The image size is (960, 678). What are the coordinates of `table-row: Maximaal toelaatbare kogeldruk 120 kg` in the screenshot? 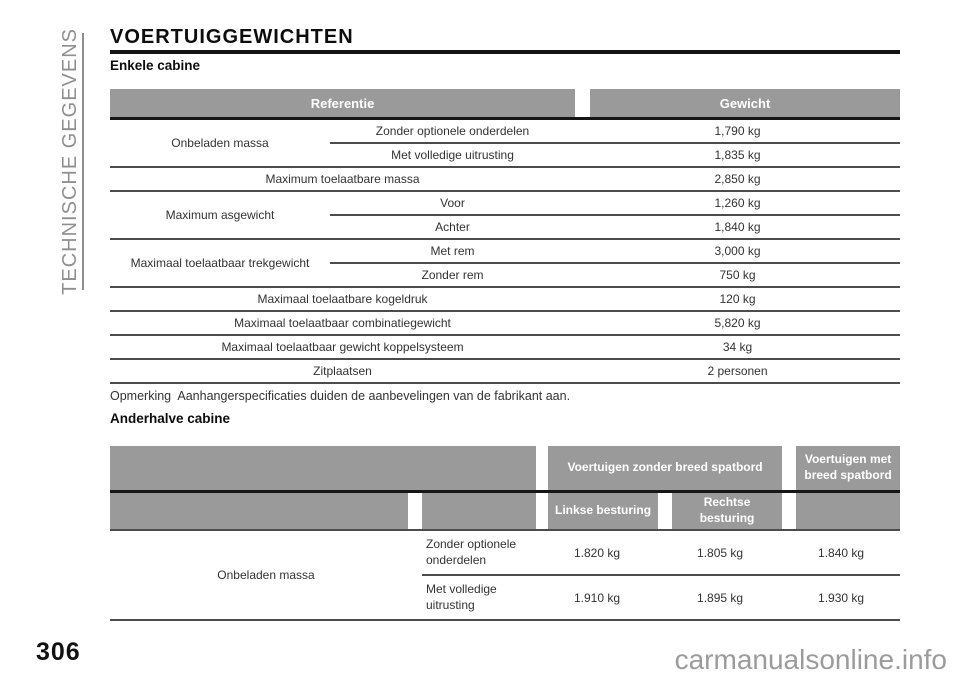 It's located at (505, 299).